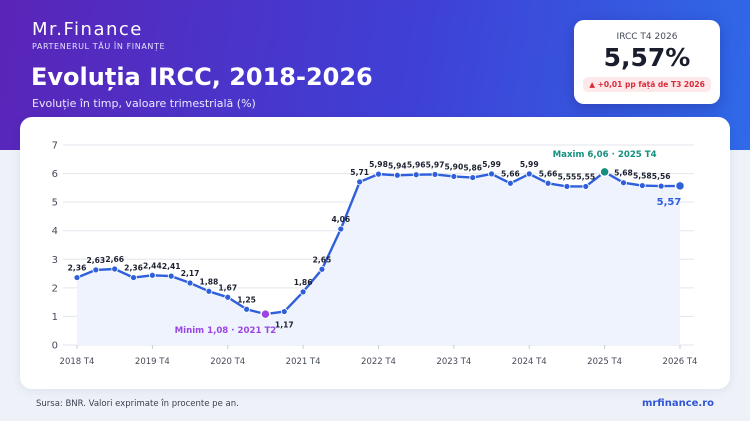 The width and height of the screenshot is (750, 421). I want to click on data-label: 5,68, so click(623, 173).